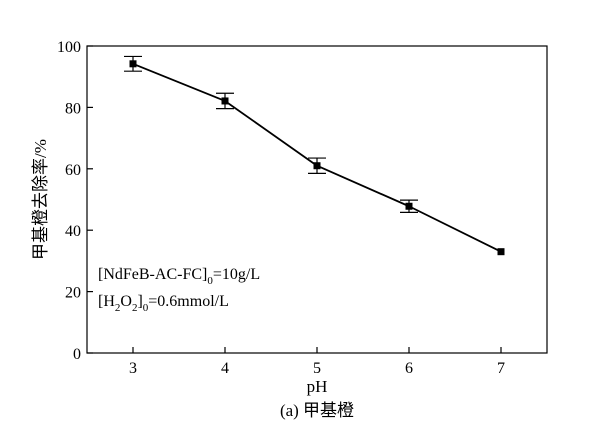 The height and width of the screenshot is (433, 589). What do you see at coordinates (409, 368) in the screenshot?
I see `x-tick-label: 6` at bounding box center [409, 368].